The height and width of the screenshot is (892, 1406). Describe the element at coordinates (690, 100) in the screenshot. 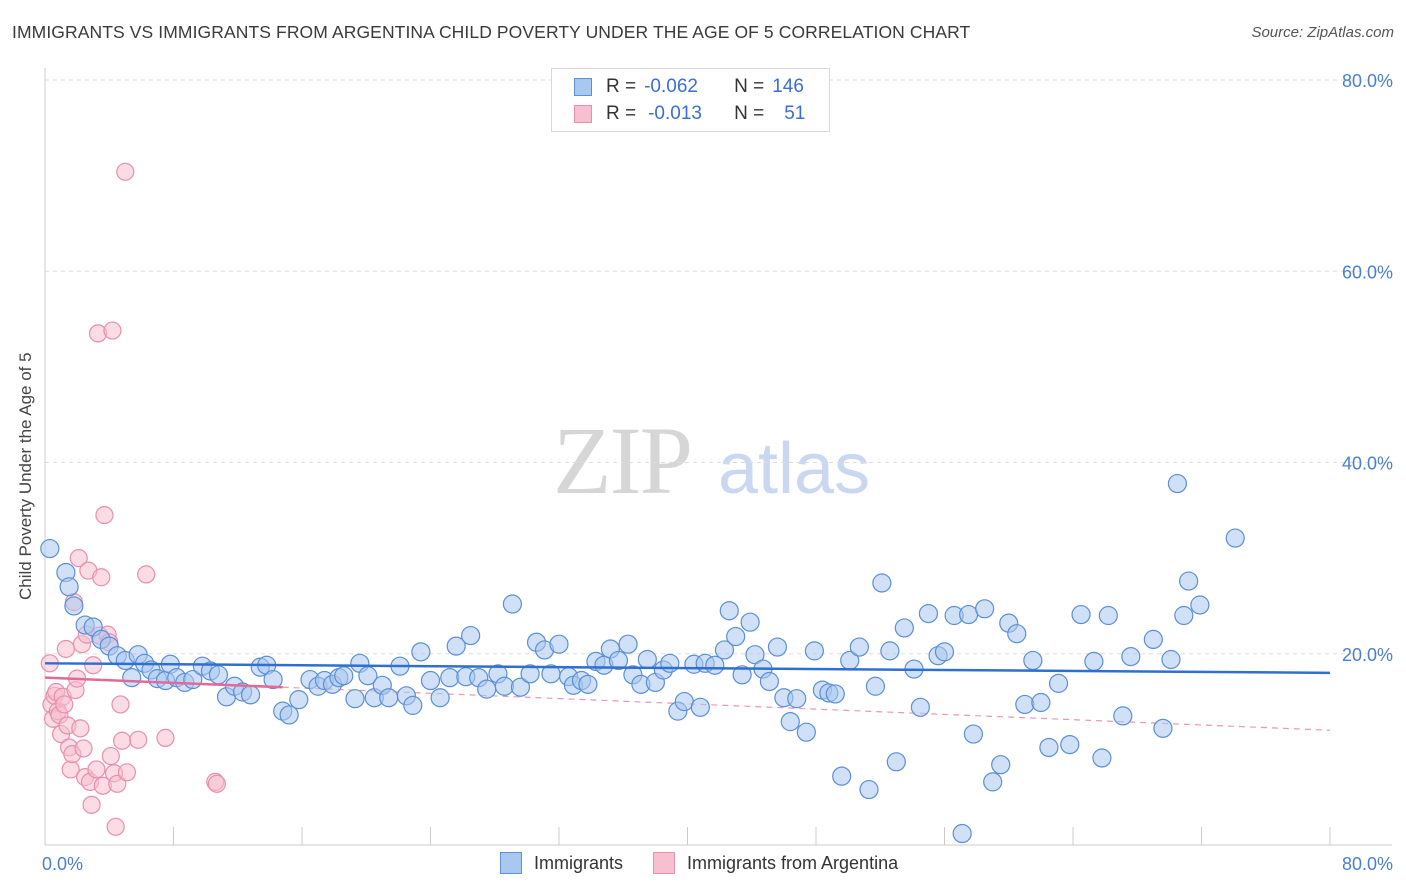

I see `stats-legend: R = -0.062 N = 146 R = -0.013 N = 51` at that location.